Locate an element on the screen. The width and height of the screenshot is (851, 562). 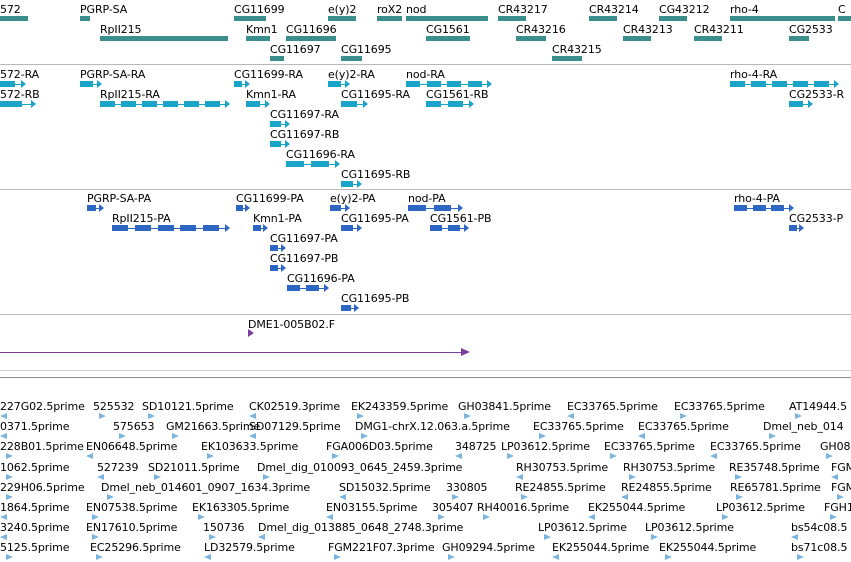
transcript-label: 572-RB is located at coordinates (20, 94).